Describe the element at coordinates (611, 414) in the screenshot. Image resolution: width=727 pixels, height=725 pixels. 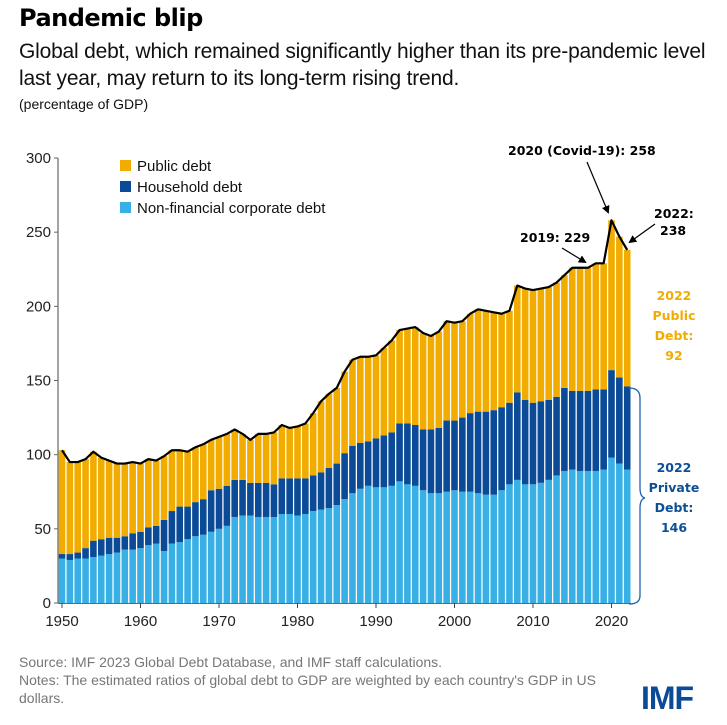
I see `bar-household-2020` at that location.